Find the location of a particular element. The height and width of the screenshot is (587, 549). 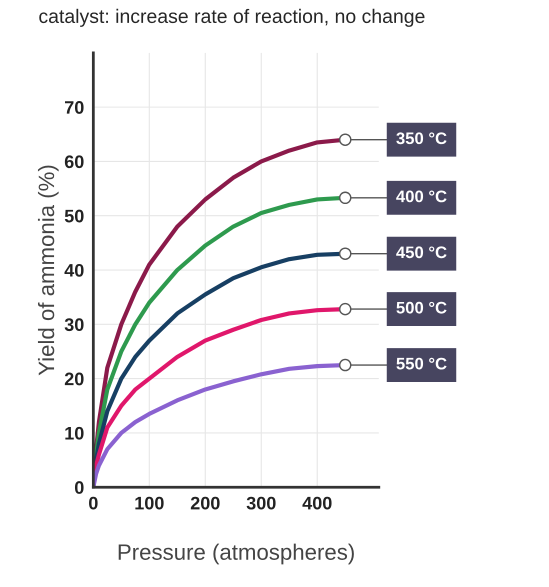

x-tick-label: 400 is located at coordinates (317, 503).